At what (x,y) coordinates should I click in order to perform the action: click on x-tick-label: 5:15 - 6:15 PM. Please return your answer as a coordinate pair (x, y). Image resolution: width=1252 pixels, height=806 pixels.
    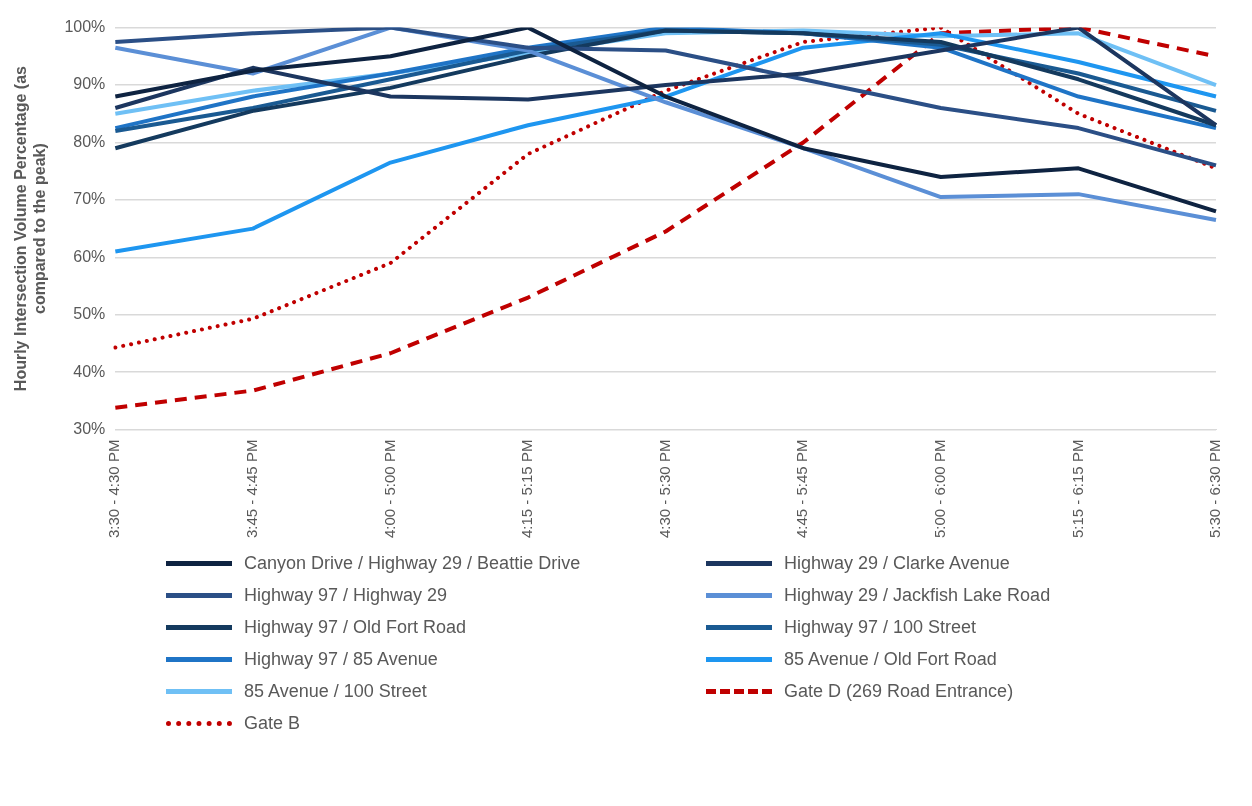
    Looking at the image, I should click on (1077, 488).